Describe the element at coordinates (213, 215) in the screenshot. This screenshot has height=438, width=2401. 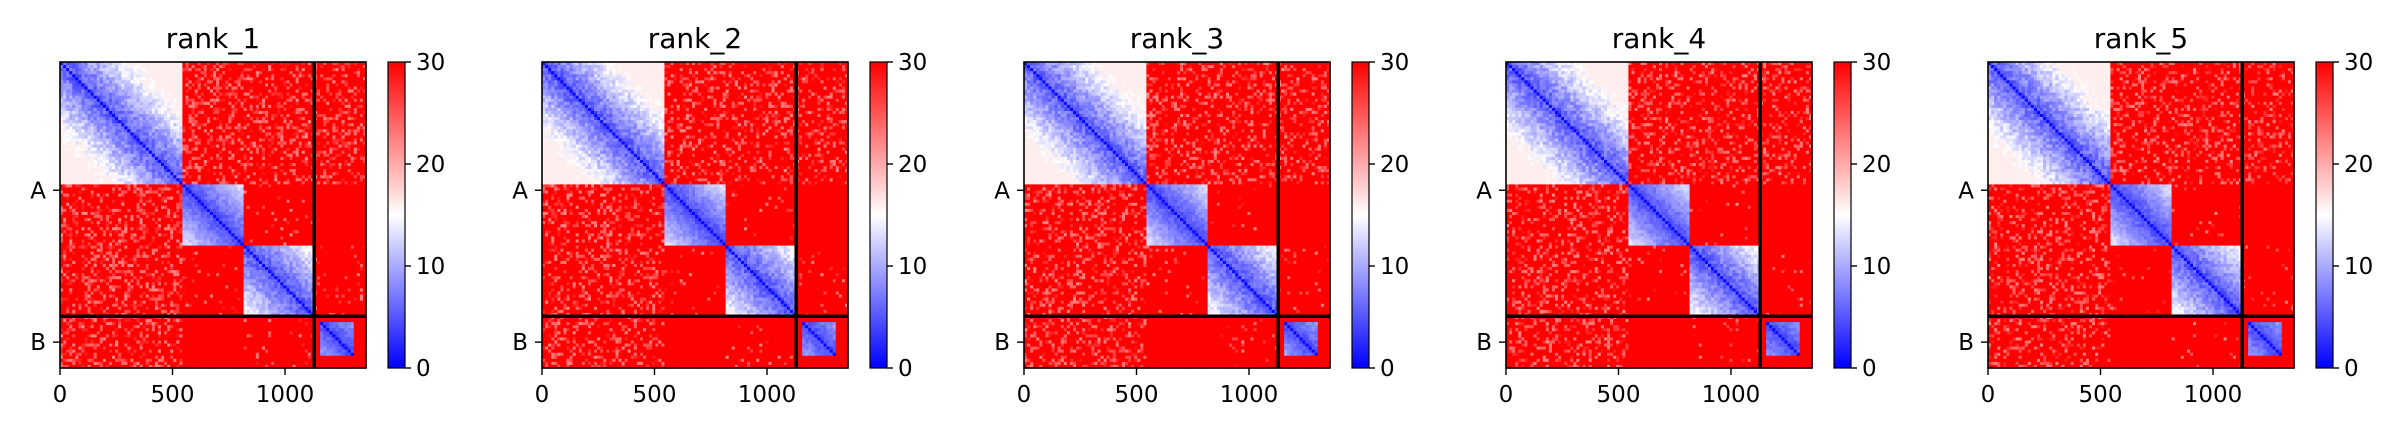
I see `heatmap-cells` at that location.